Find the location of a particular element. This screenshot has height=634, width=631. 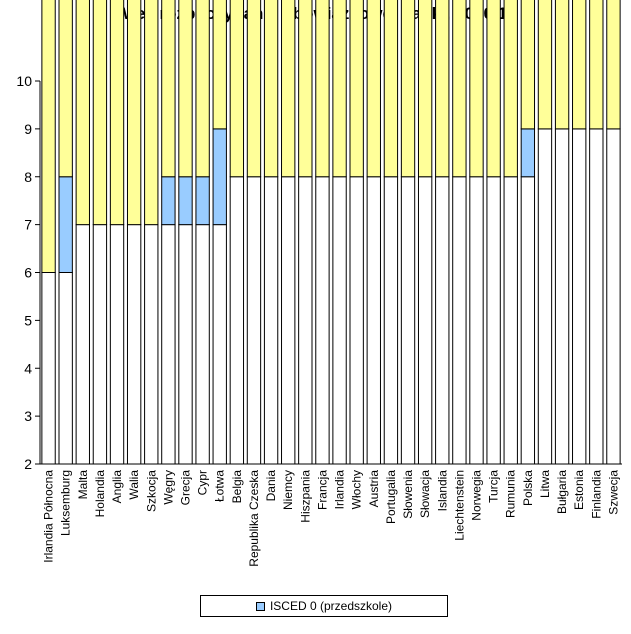

x-tick-label: Słowacja is located at coordinates (425, 494).